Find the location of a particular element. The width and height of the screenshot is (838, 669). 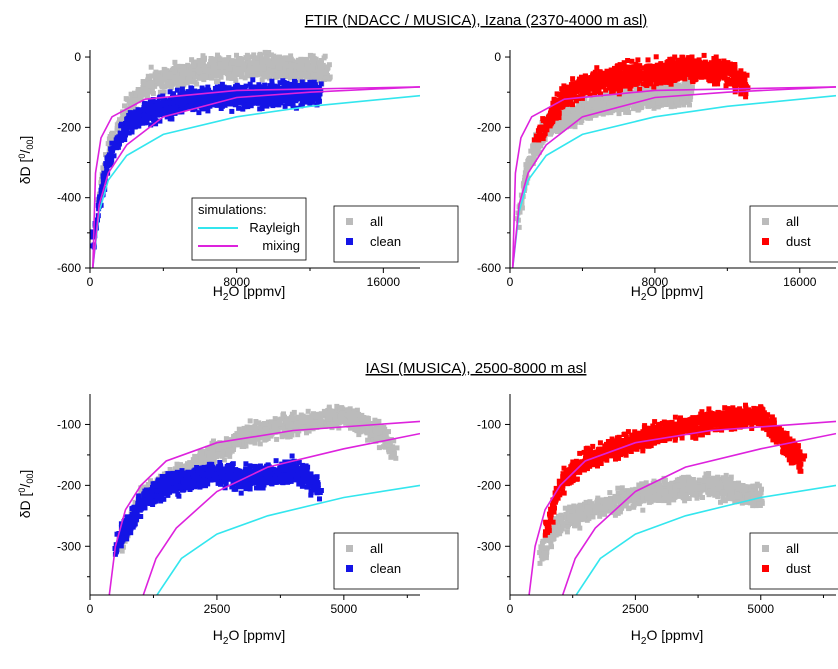

x-tick-label: 8000 is located at coordinates (236, 282).